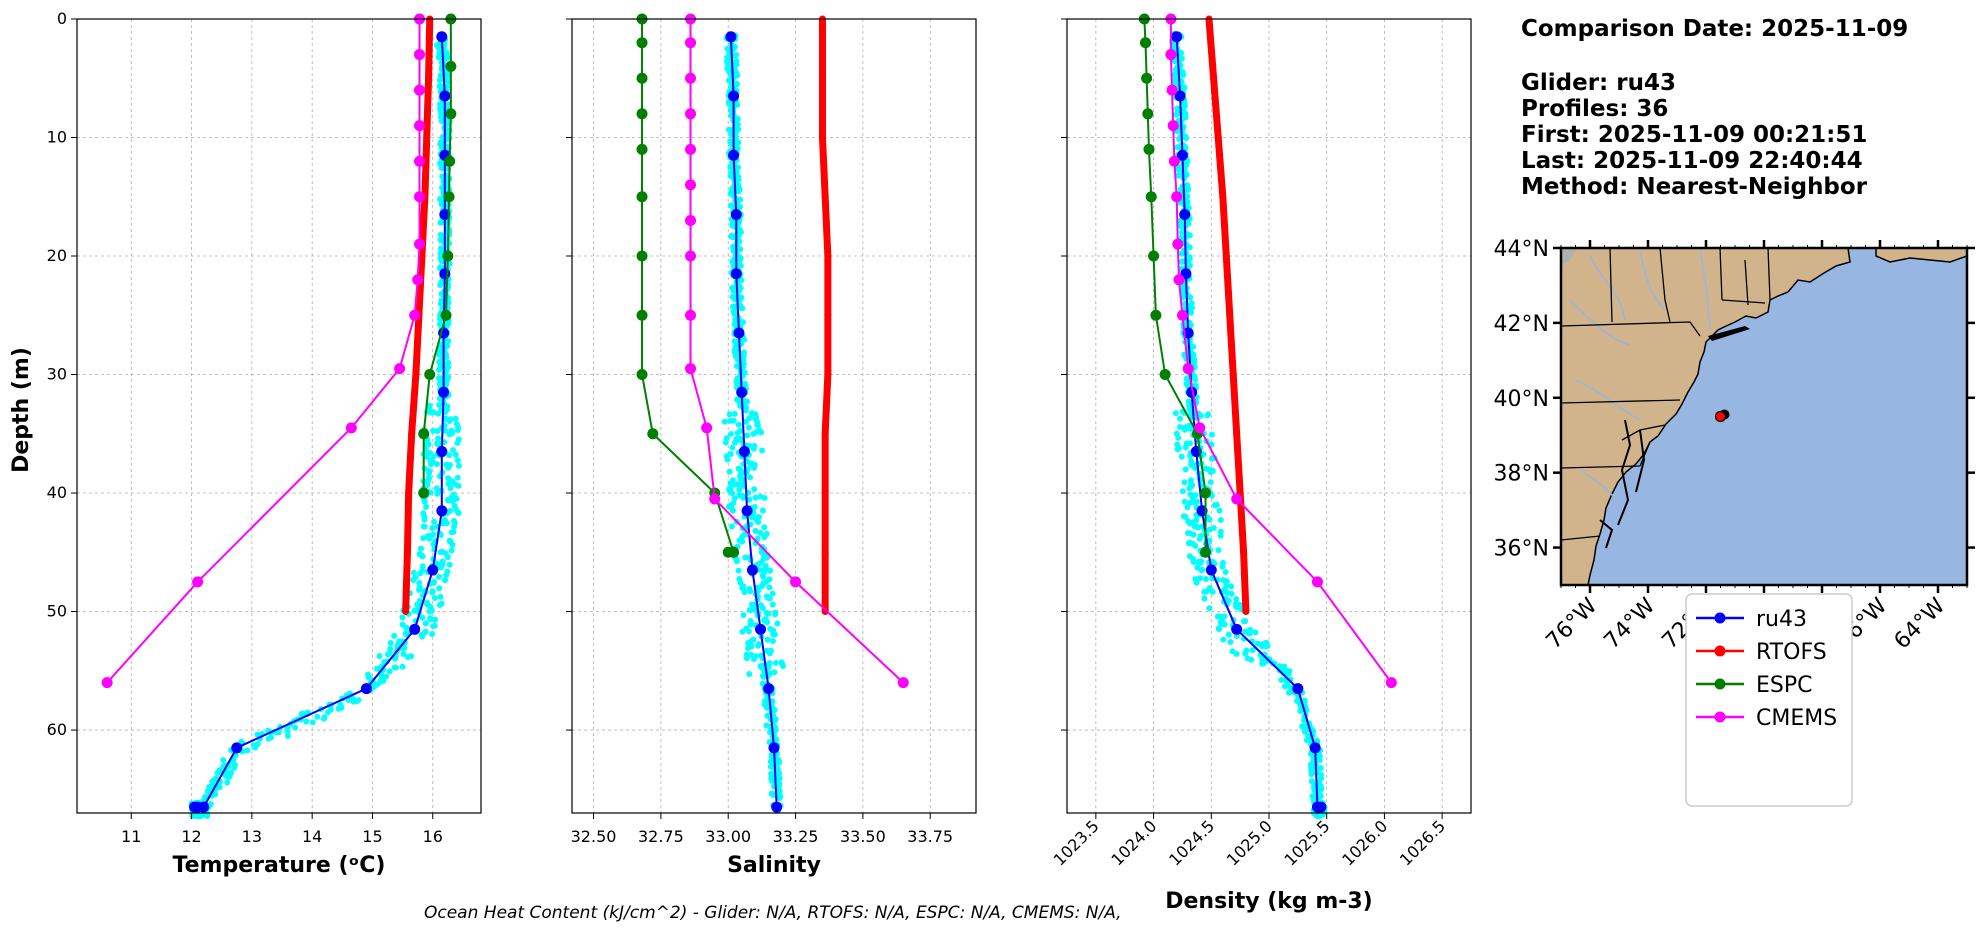  What do you see at coordinates (1729, 333) in the screenshot?
I see `map-long-island` at bounding box center [1729, 333].